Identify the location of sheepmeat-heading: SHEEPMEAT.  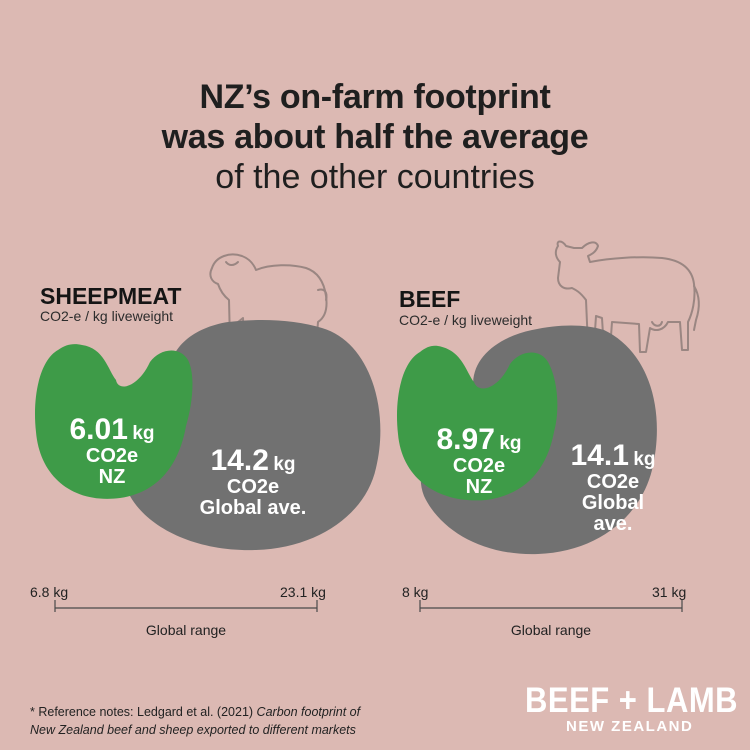
(111, 296).